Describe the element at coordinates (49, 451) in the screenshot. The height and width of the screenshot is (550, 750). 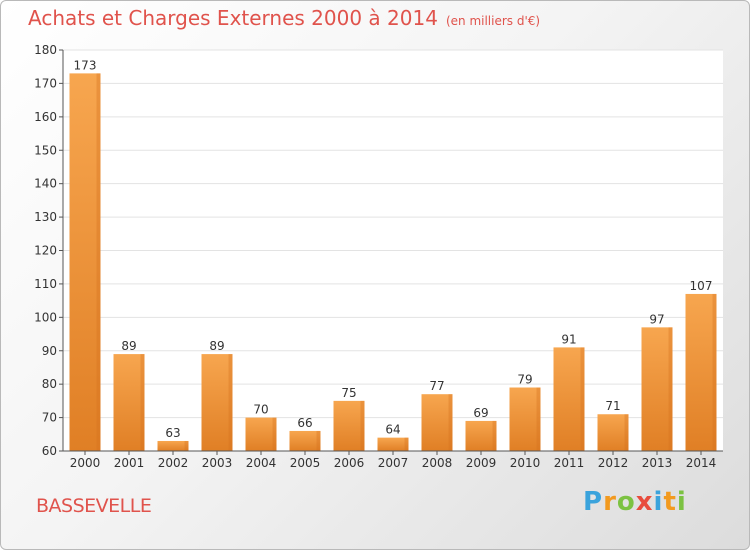
I see `y-tick-label: 60` at that location.